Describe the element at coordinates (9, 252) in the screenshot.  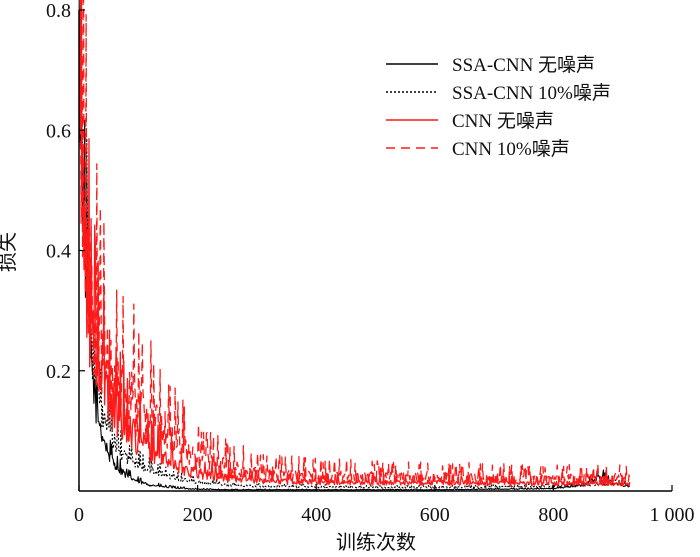
I see `y-axis-title: 损失` at that location.